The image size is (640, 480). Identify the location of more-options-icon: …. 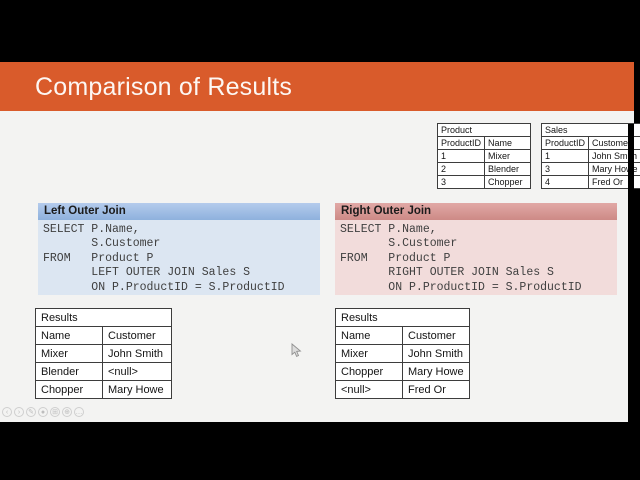
(79, 412).